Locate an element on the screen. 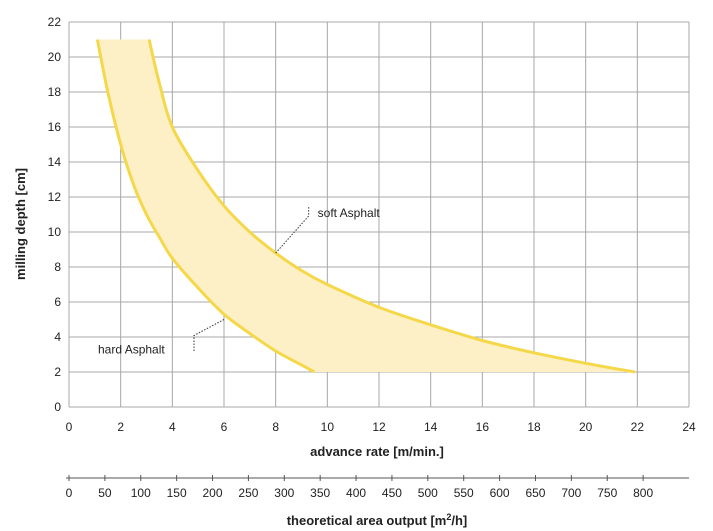 The image size is (713, 531). secondary-tick-label: 50 is located at coordinates (105, 493).